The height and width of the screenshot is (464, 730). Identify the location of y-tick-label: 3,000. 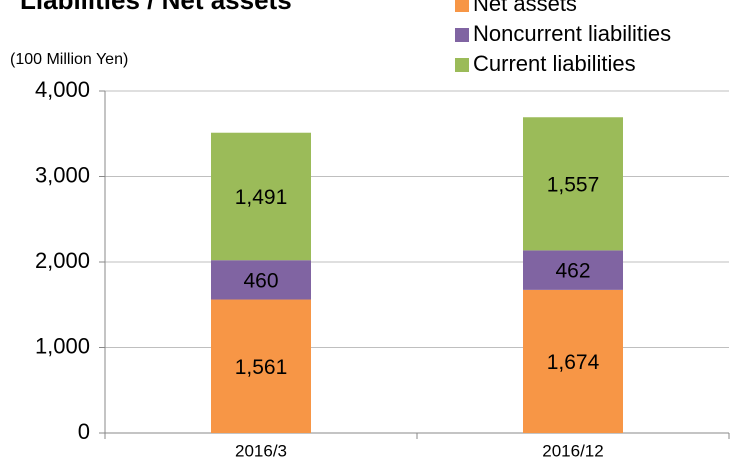
(62, 174).